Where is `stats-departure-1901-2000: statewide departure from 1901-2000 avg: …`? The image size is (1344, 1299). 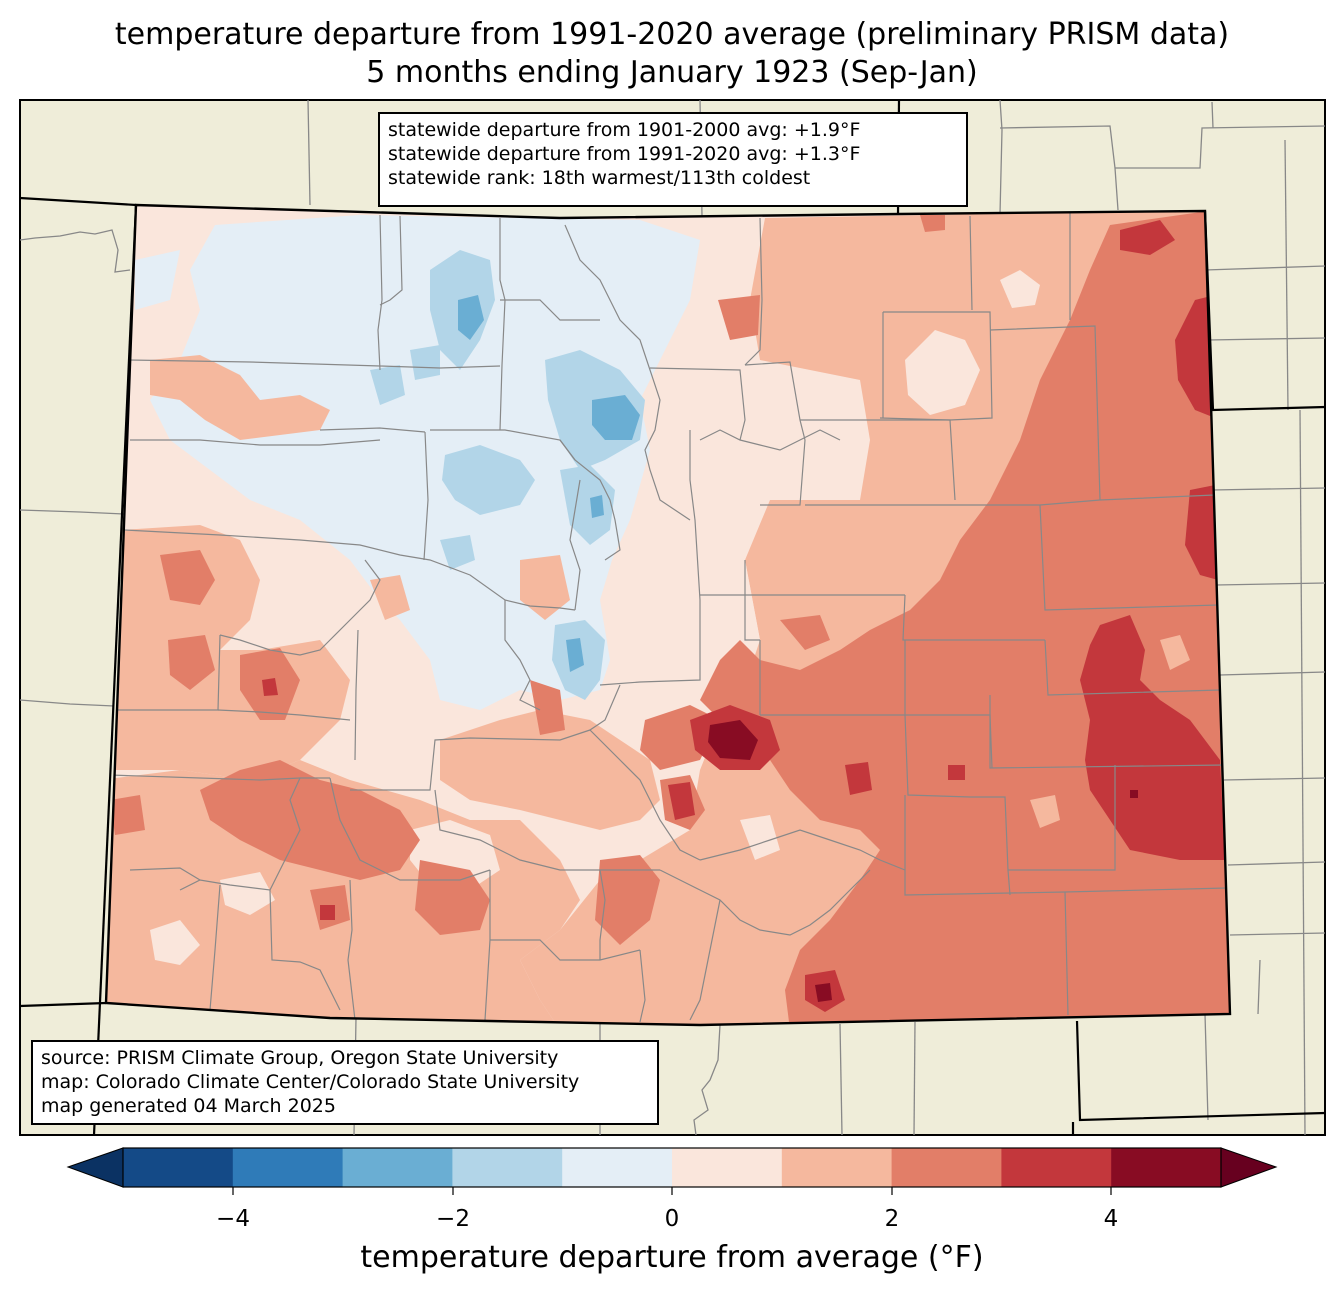
stats-departure-1901-2000: statewide departure from 1901-2000 avg: … is located at coordinates (624, 130).